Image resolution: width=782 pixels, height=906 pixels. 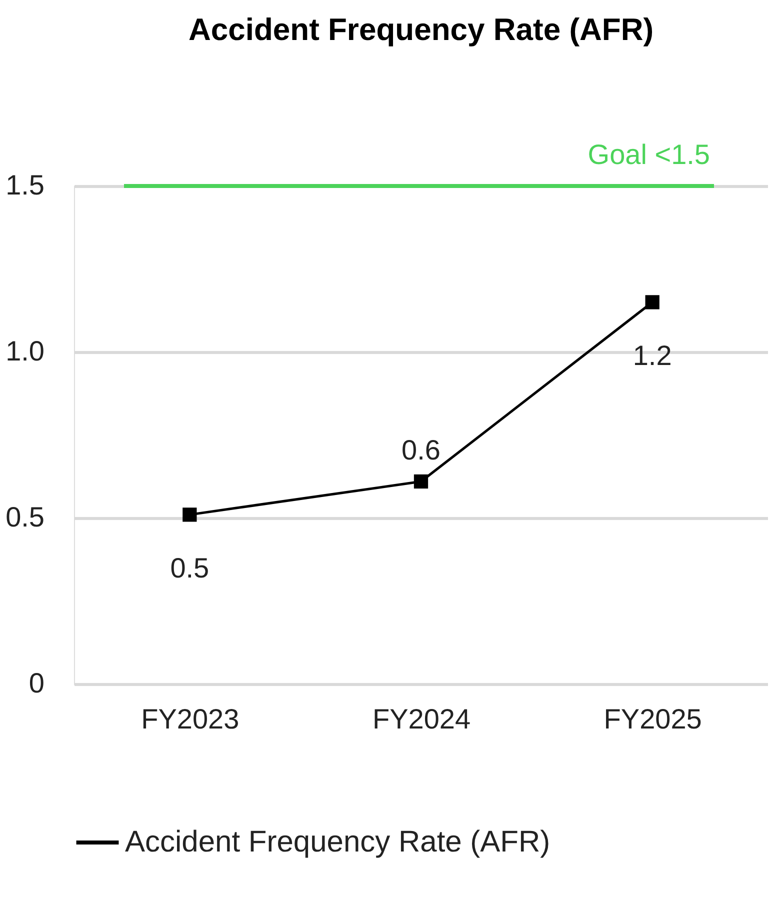 What do you see at coordinates (421, 719) in the screenshot?
I see `x-tick-label: FY2024` at bounding box center [421, 719].